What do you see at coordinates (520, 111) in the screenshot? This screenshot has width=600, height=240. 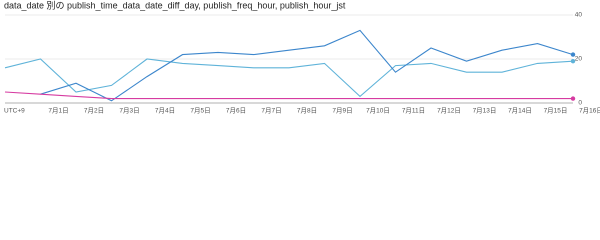 I see `x-tick-label: 7月14日` at bounding box center [520, 111].